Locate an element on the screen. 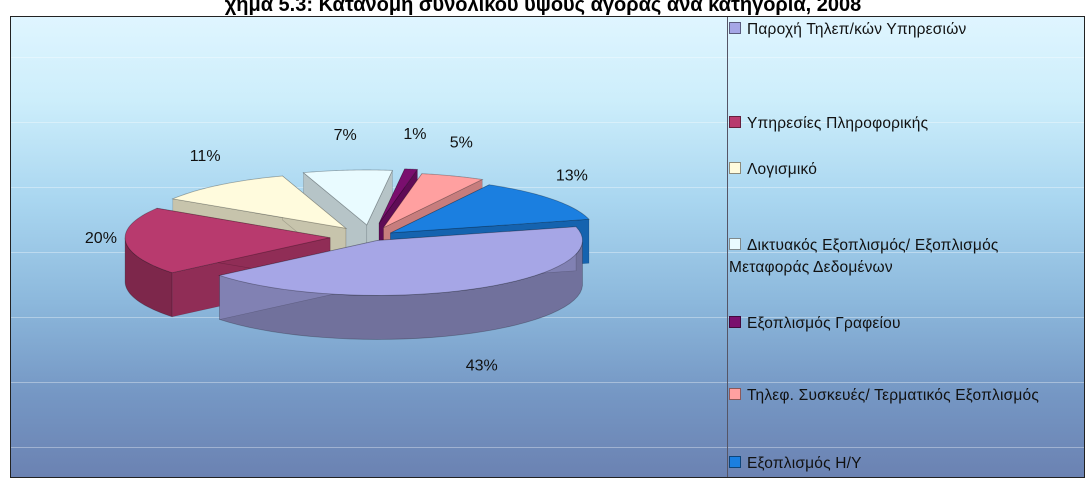 The height and width of the screenshot is (478, 1086). legend-item: Εξοπλισμός Γραφείου is located at coordinates (904, 324).